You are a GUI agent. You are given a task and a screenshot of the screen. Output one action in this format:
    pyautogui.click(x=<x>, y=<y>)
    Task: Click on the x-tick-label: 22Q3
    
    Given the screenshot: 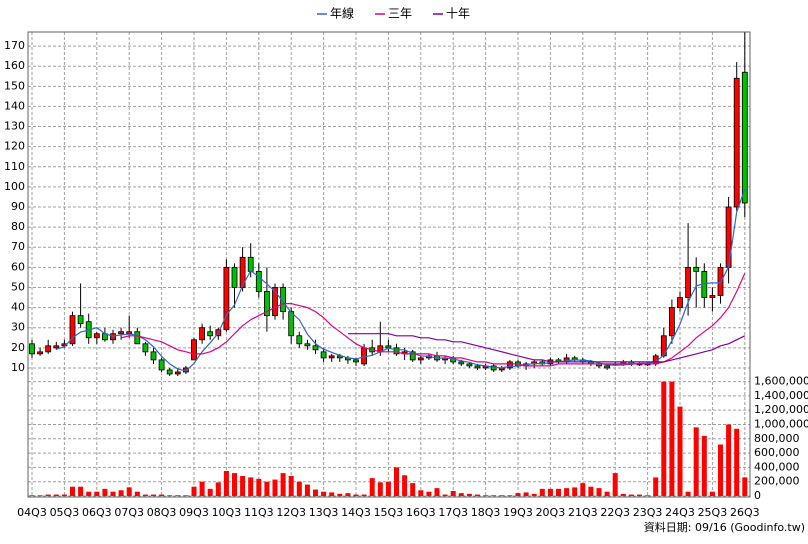 What is the action you would take?
    pyautogui.click(x=615, y=512)
    